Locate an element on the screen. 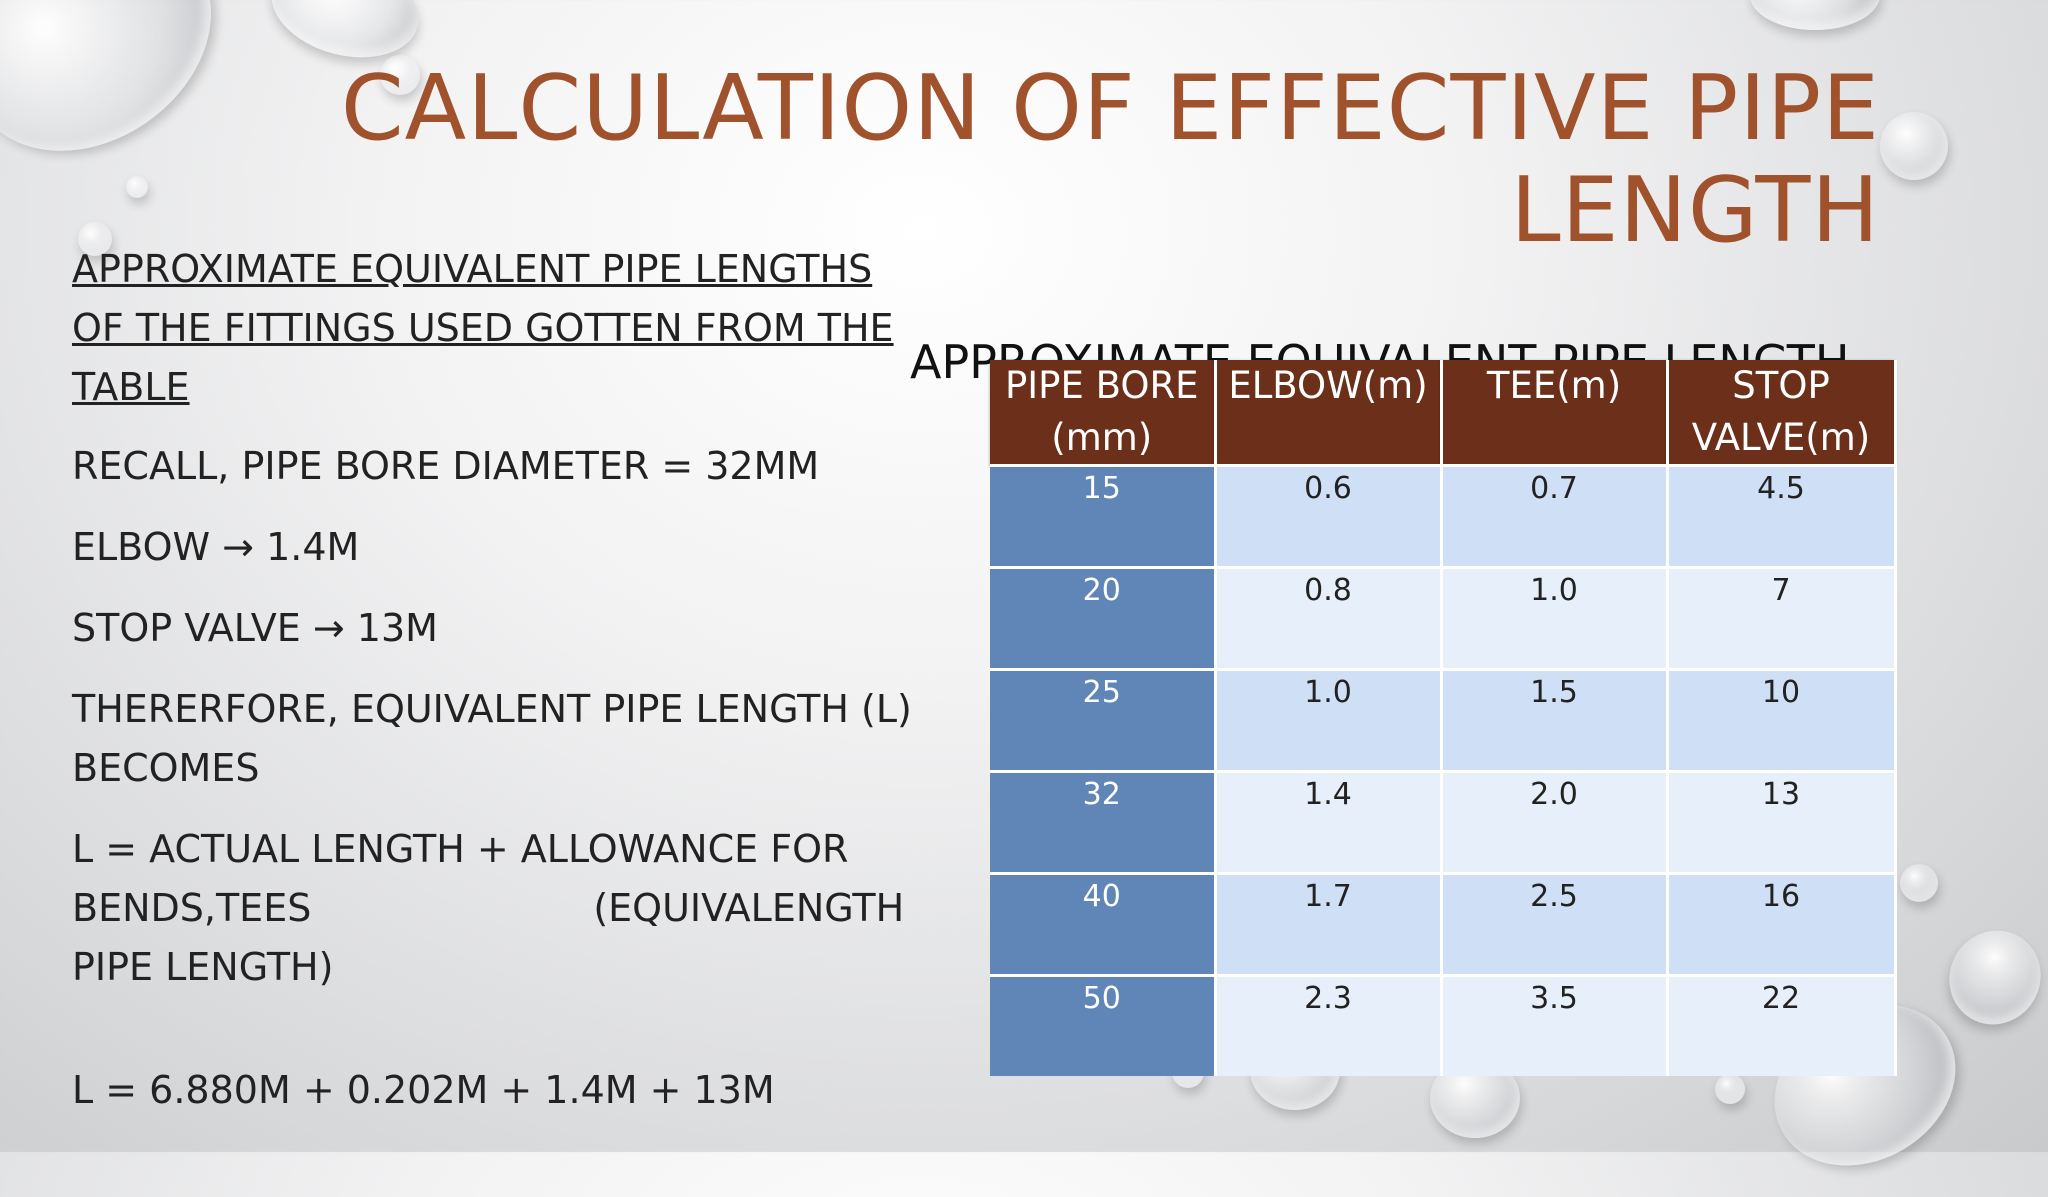 Image resolution: width=2048 pixels, height=1197 pixels. table-row: 25 1.0 1.5 10 is located at coordinates (1443, 720).